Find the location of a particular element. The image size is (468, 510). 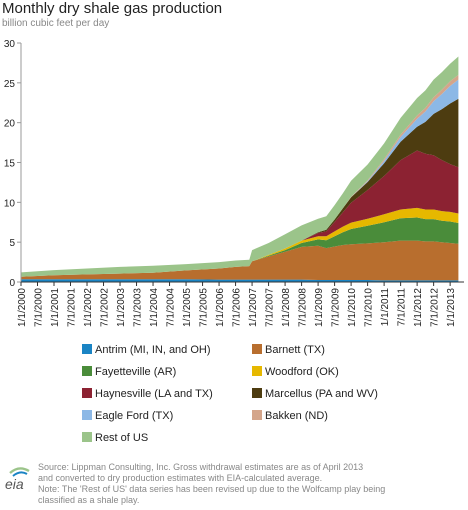

chart-title: Monthly dry shale gas production is located at coordinates (112, 8).